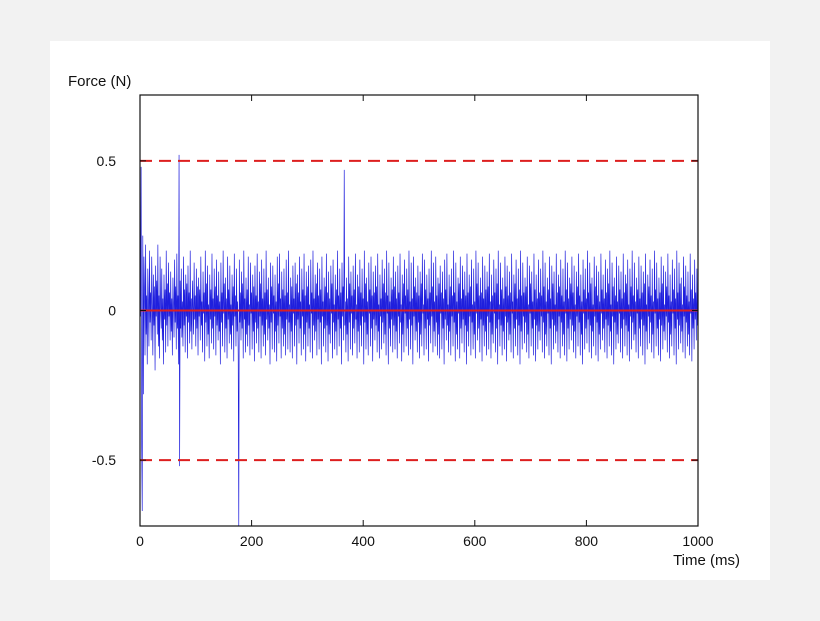 The image size is (820, 621). I want to click on y-axis-title: Force (N), so click(99, 81).